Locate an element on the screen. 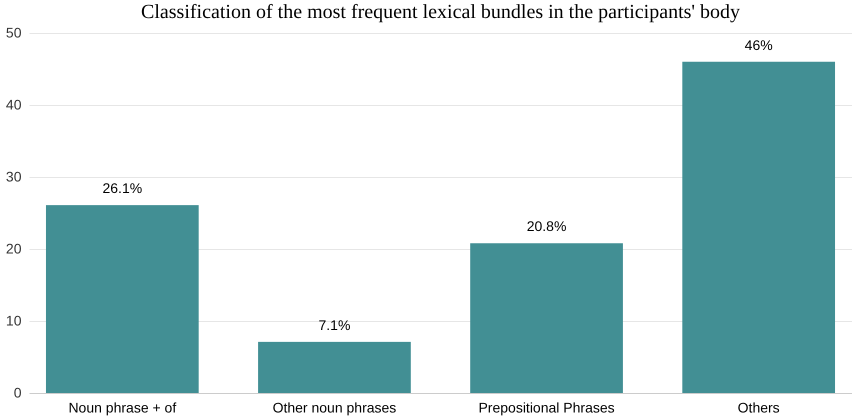  x-tick-label: Others is located at coordinates (759, 408).